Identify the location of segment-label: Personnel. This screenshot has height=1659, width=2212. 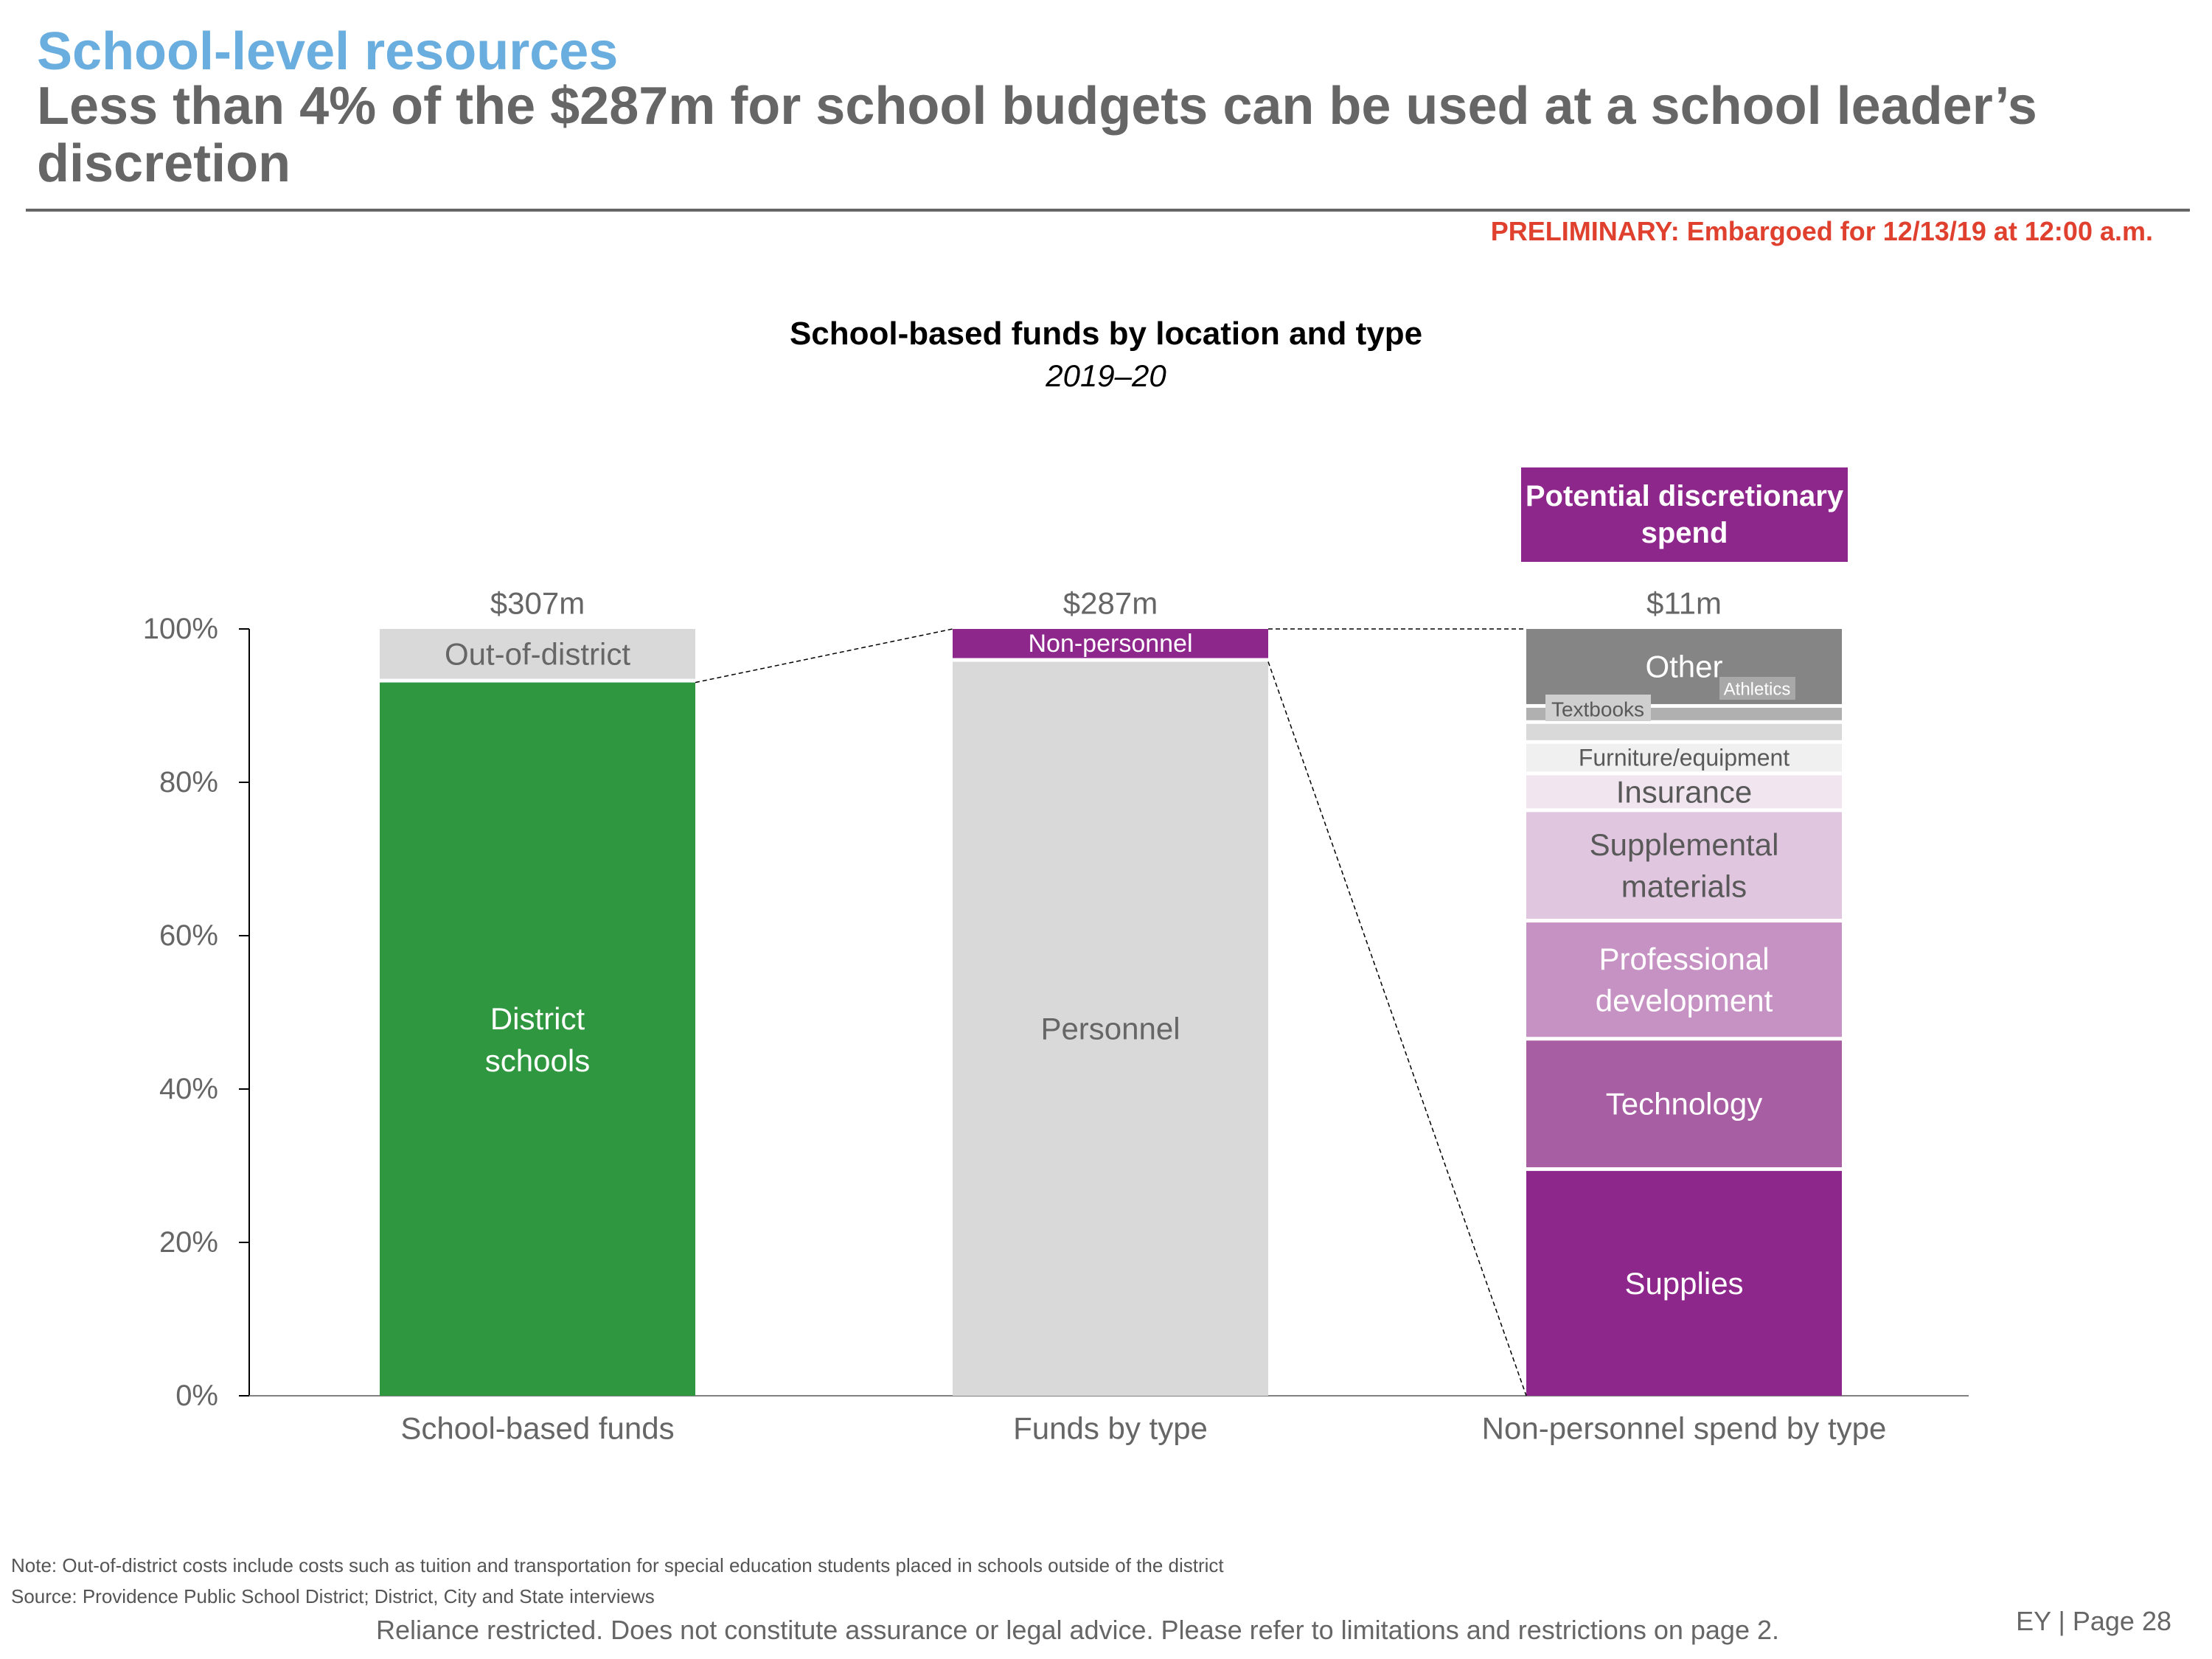
(1110, 1029).